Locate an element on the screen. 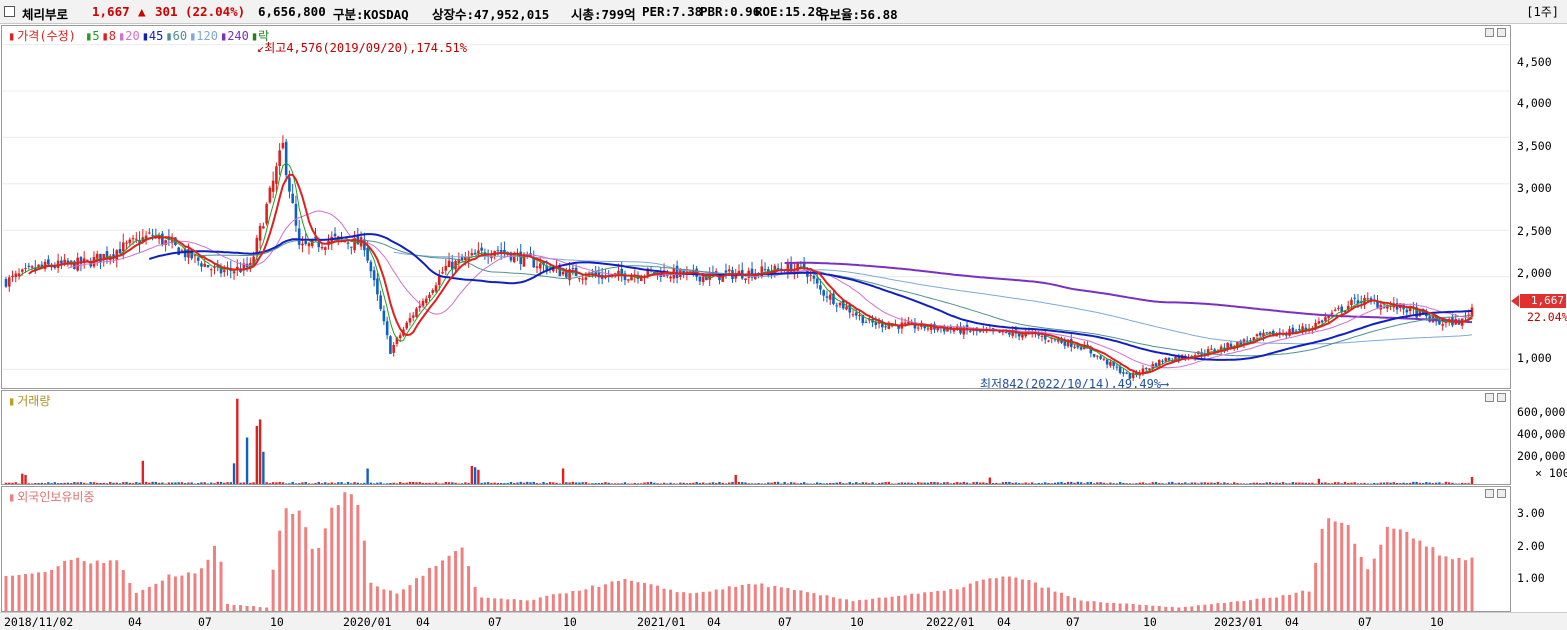  select-checkbox is located at coordinates (9, 11).